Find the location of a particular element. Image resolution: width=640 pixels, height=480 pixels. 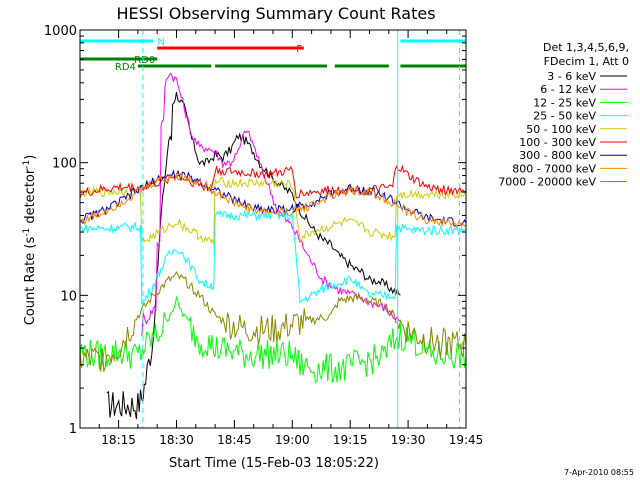

footer-date: 7-Apr-2010 08:55 is located at coordinates (599, 472).